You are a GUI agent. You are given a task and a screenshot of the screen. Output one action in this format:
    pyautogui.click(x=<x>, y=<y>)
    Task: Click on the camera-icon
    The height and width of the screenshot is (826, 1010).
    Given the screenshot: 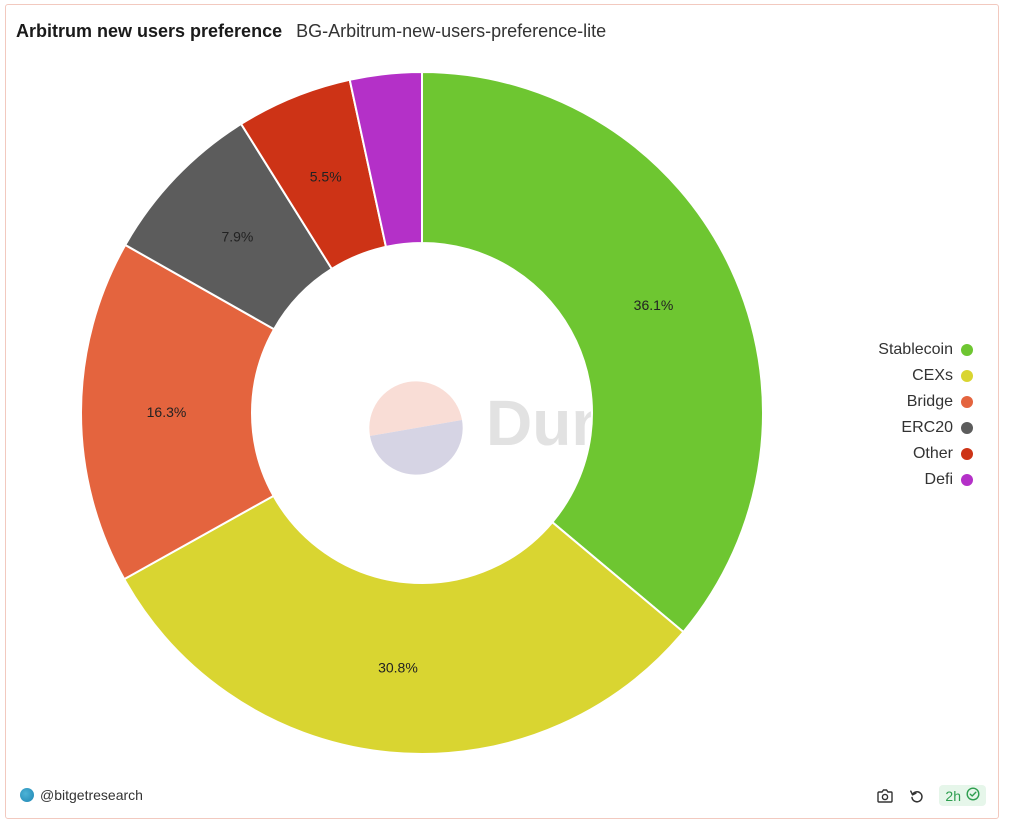 What is the action you would take?
    pyautogui.click(x=885, y=796)
    